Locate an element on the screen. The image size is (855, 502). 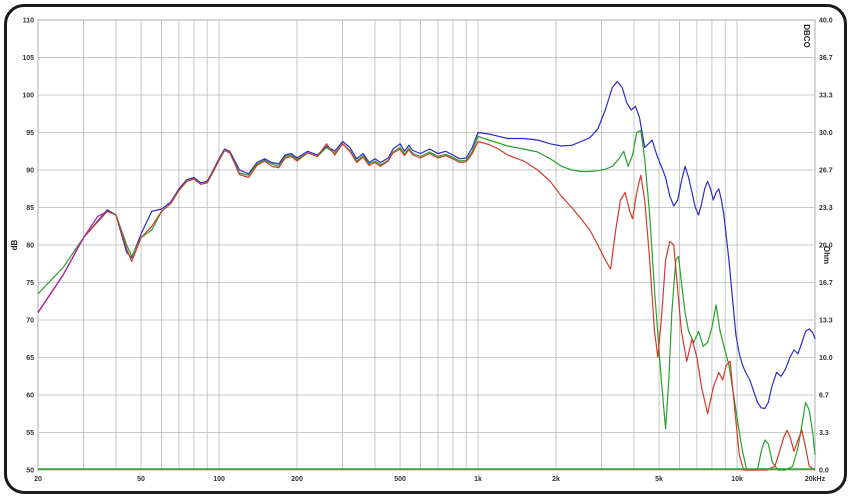
y-tick-label: 105 is located at coordinates (28, 58).